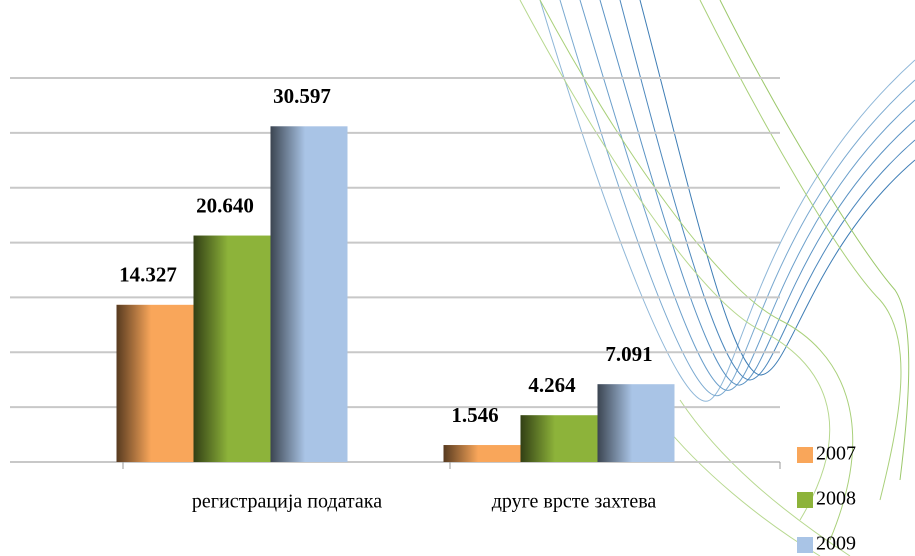 This screenshot has width=915, height=556. Describe the element at coordinates (552, 385) in the screenshot. I see `value-label: 4.264` at that location.